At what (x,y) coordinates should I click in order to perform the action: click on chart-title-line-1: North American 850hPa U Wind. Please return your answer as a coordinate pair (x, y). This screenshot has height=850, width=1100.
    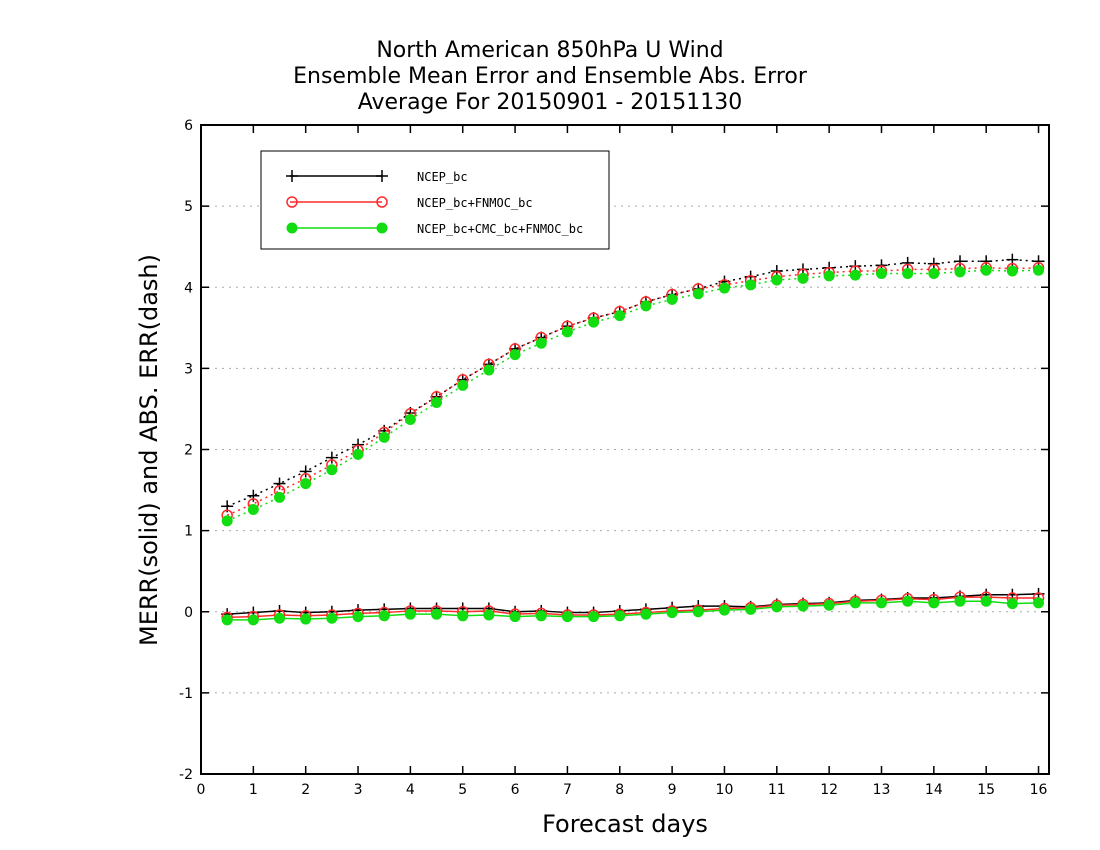
    Looking at the image, I should click on (550, 50).